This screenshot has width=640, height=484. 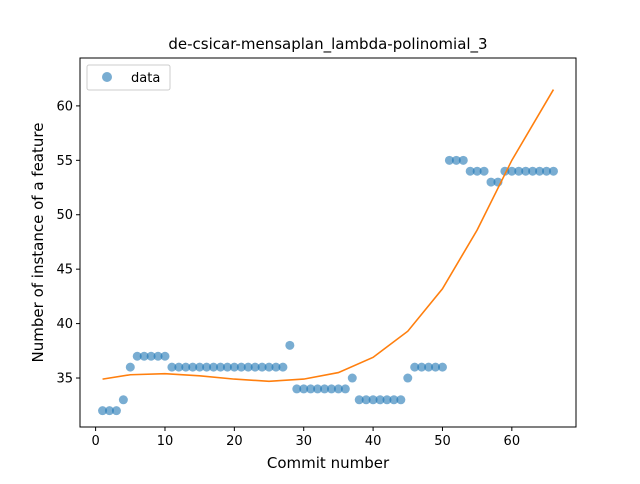 What do you see at coordinates (512, 441) in the screenshot?
I see `x-tick-label: 60` at bounding box center [512, 441].